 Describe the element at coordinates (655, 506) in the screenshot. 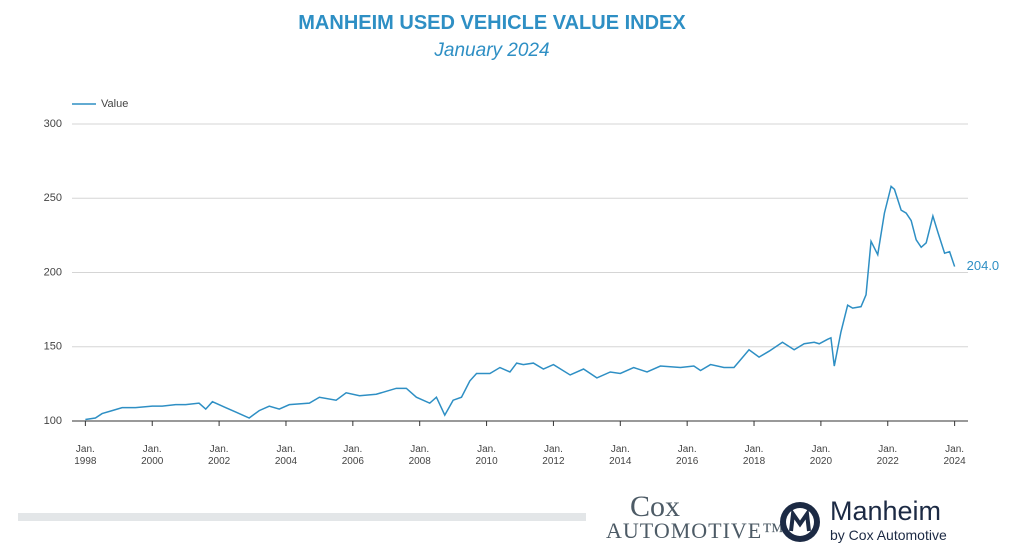

I see `cox-logo: Cox` at that location.